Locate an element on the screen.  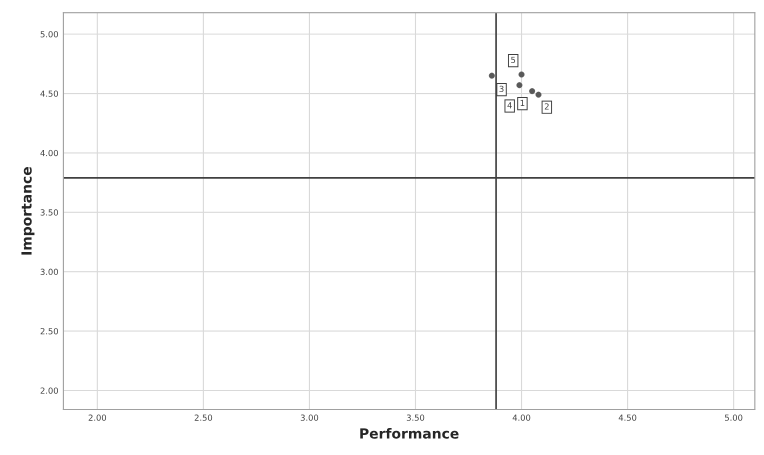
x-axis-title: Performance is located at coordinates (409, 433).